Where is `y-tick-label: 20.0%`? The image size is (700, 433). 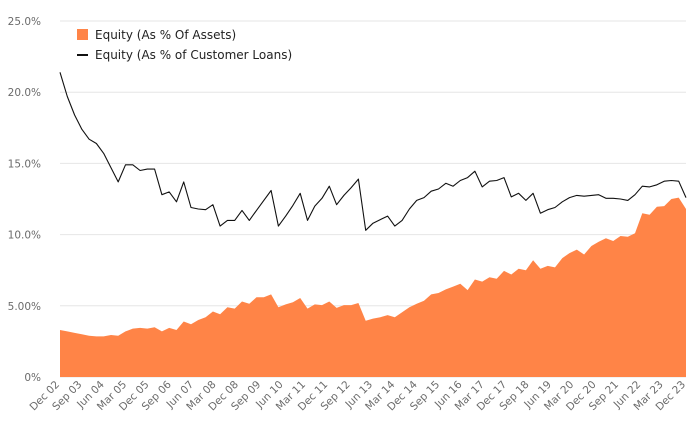
y-tick-label: 20.0% is located at coordinates (24, 93).